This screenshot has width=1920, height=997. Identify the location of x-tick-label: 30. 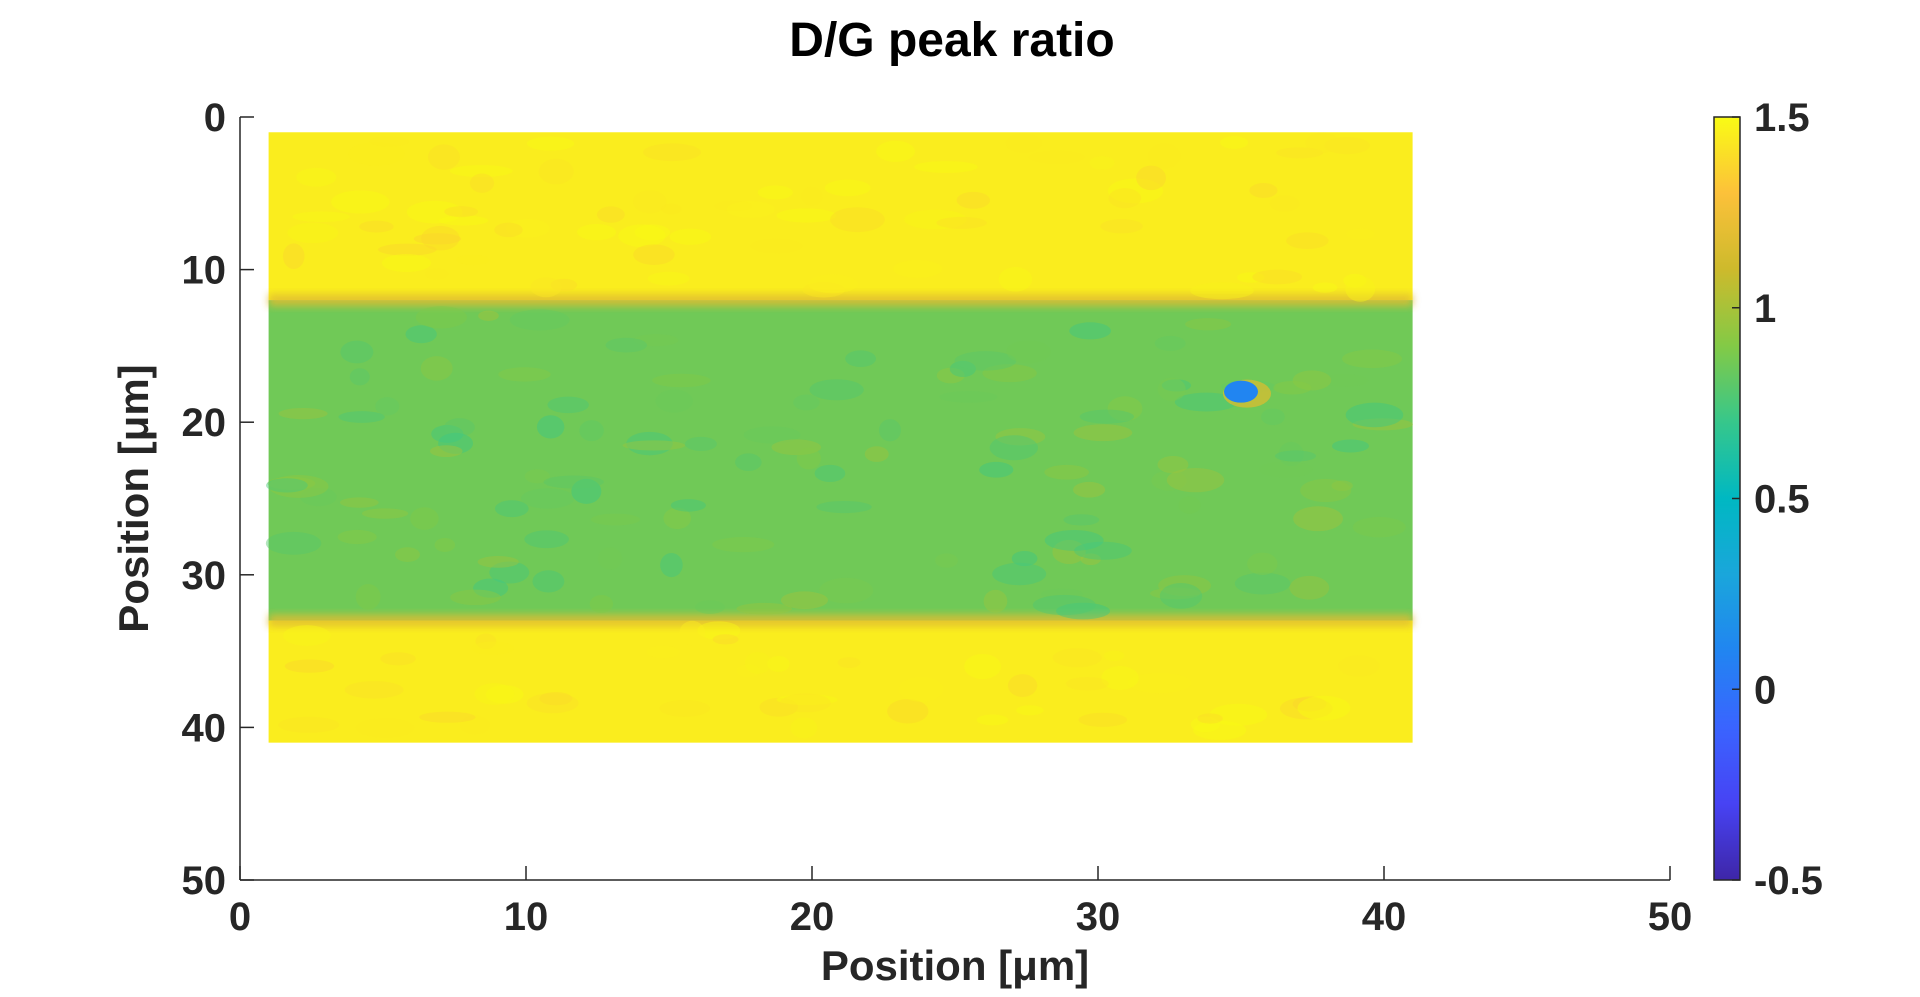
(1098, 917).